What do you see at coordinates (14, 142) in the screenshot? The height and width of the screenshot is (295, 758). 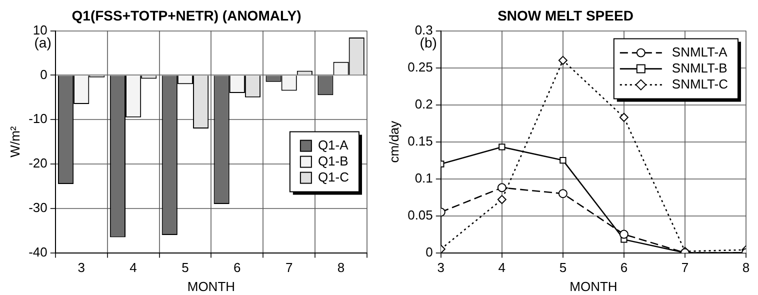 I see `y-axis-title: W/m²` at bounding box center [14, 142].